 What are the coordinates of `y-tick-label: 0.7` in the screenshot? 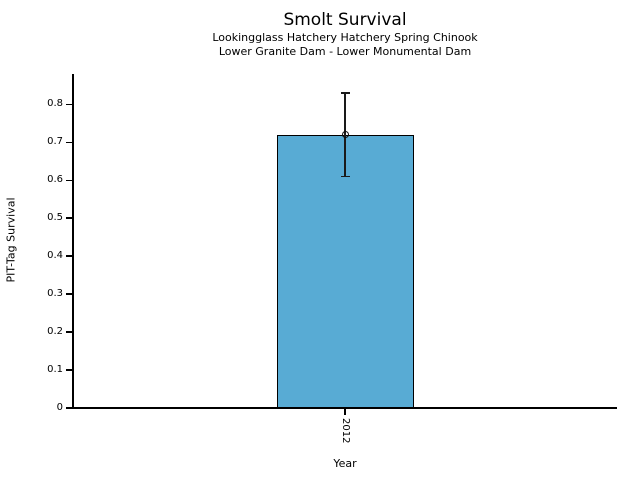 It's located at (55, 142).